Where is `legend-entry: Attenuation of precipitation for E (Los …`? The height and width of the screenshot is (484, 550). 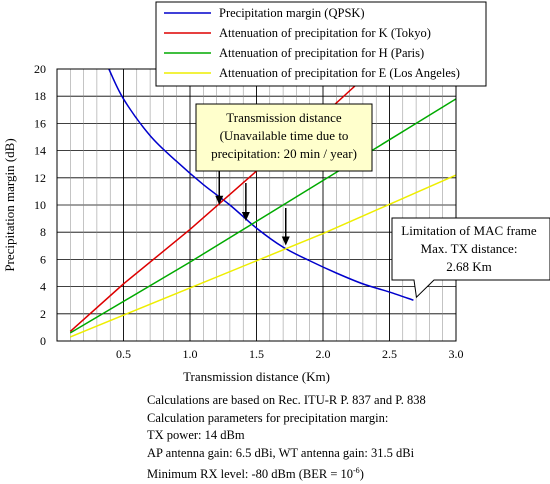
legend-entry: Attenuation of precipitation for E (Los … is located at coordinates (339, 73).